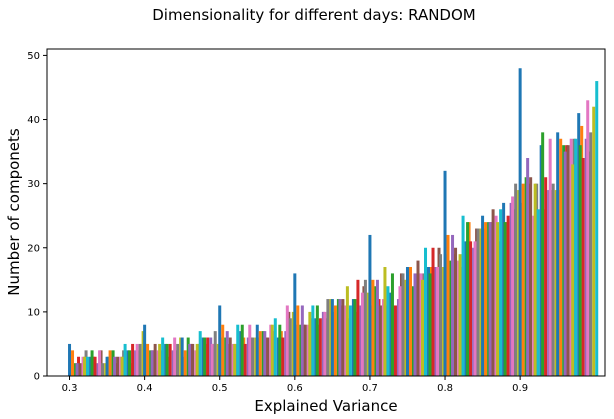  Describe the element at coordinates (14, 212) in the screenshot. I see `y-axis-label: Number of componets` at that location.